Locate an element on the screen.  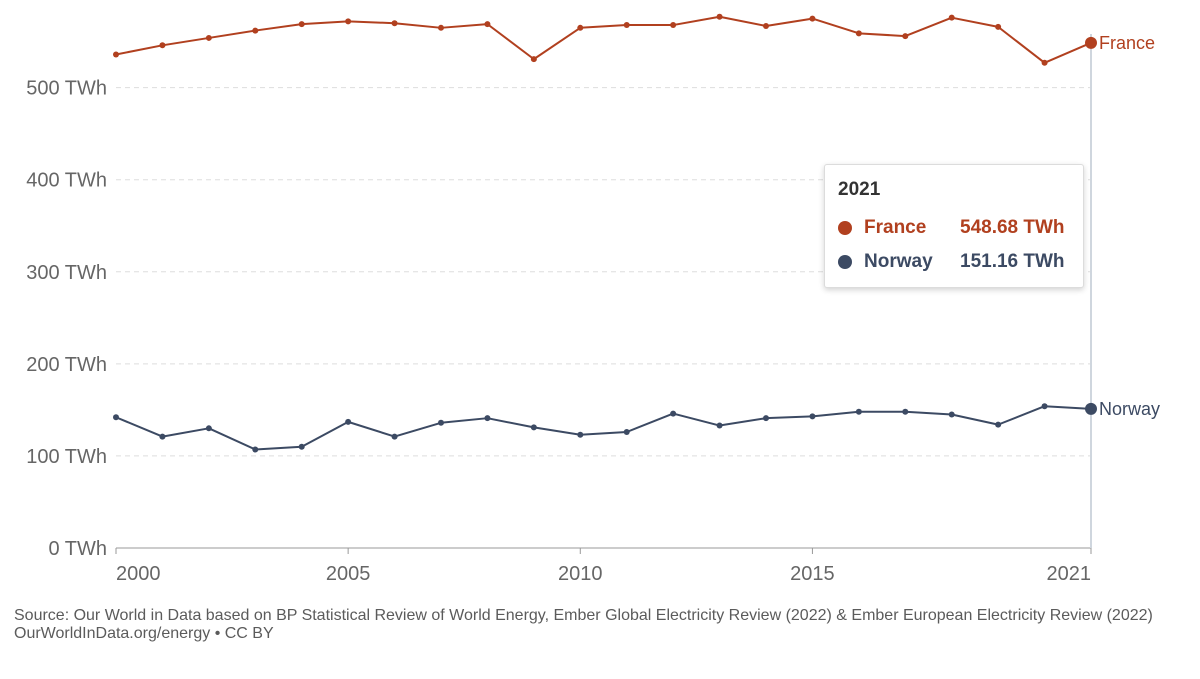
credit-link: OurWorldInData.org/energy • CC BY is located at coordinates (144, 633).